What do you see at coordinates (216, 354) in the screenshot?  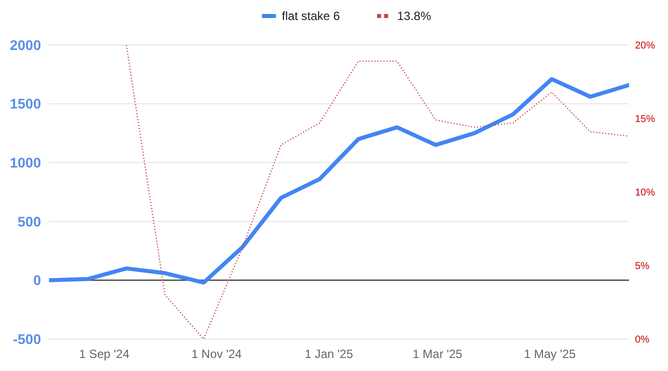 I see `x-tick-label: 1 Nov '24` at bounding box center [216, 354].